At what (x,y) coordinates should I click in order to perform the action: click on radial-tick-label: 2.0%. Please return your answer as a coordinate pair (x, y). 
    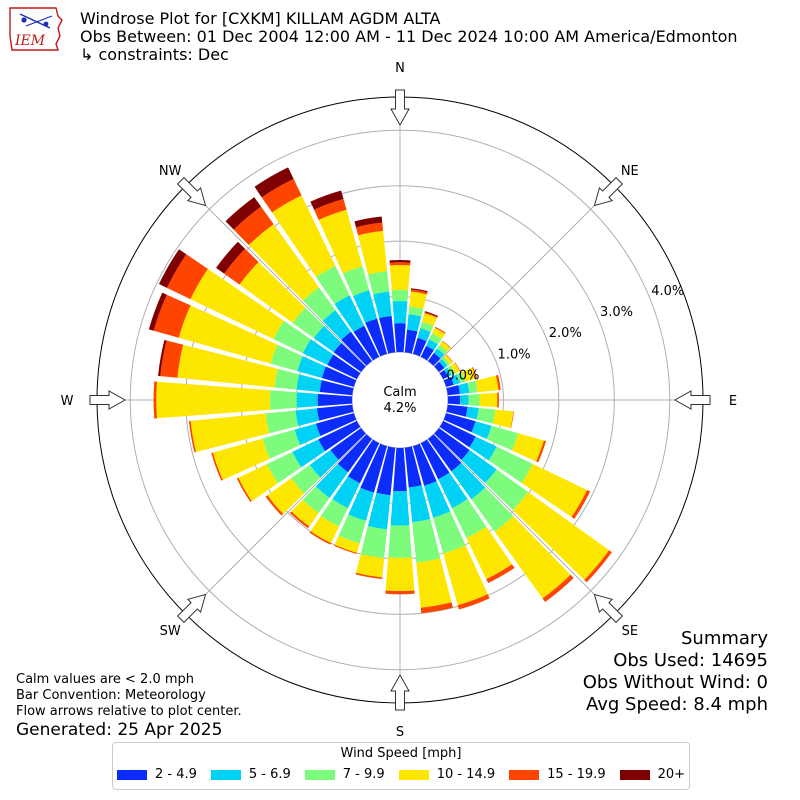
    Looking at the image, I should click on (565, 333).